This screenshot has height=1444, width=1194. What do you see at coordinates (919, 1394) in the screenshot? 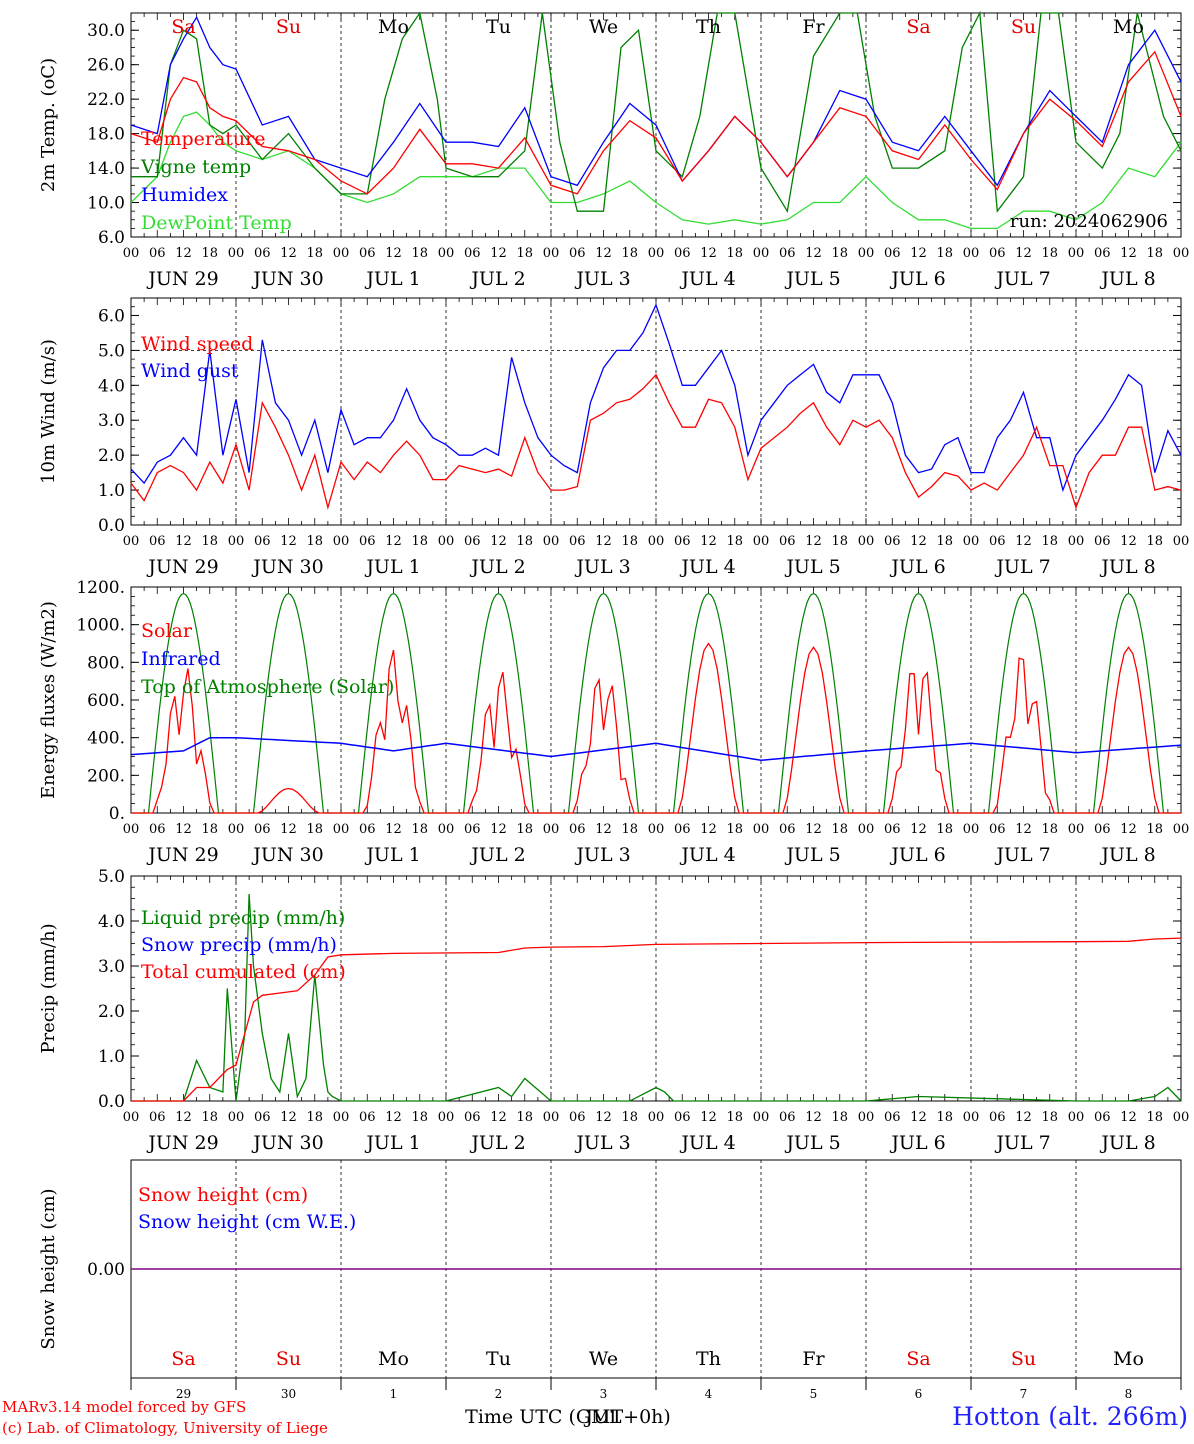
I see `day-number-label: 6` at bounding box center [919, 1394].